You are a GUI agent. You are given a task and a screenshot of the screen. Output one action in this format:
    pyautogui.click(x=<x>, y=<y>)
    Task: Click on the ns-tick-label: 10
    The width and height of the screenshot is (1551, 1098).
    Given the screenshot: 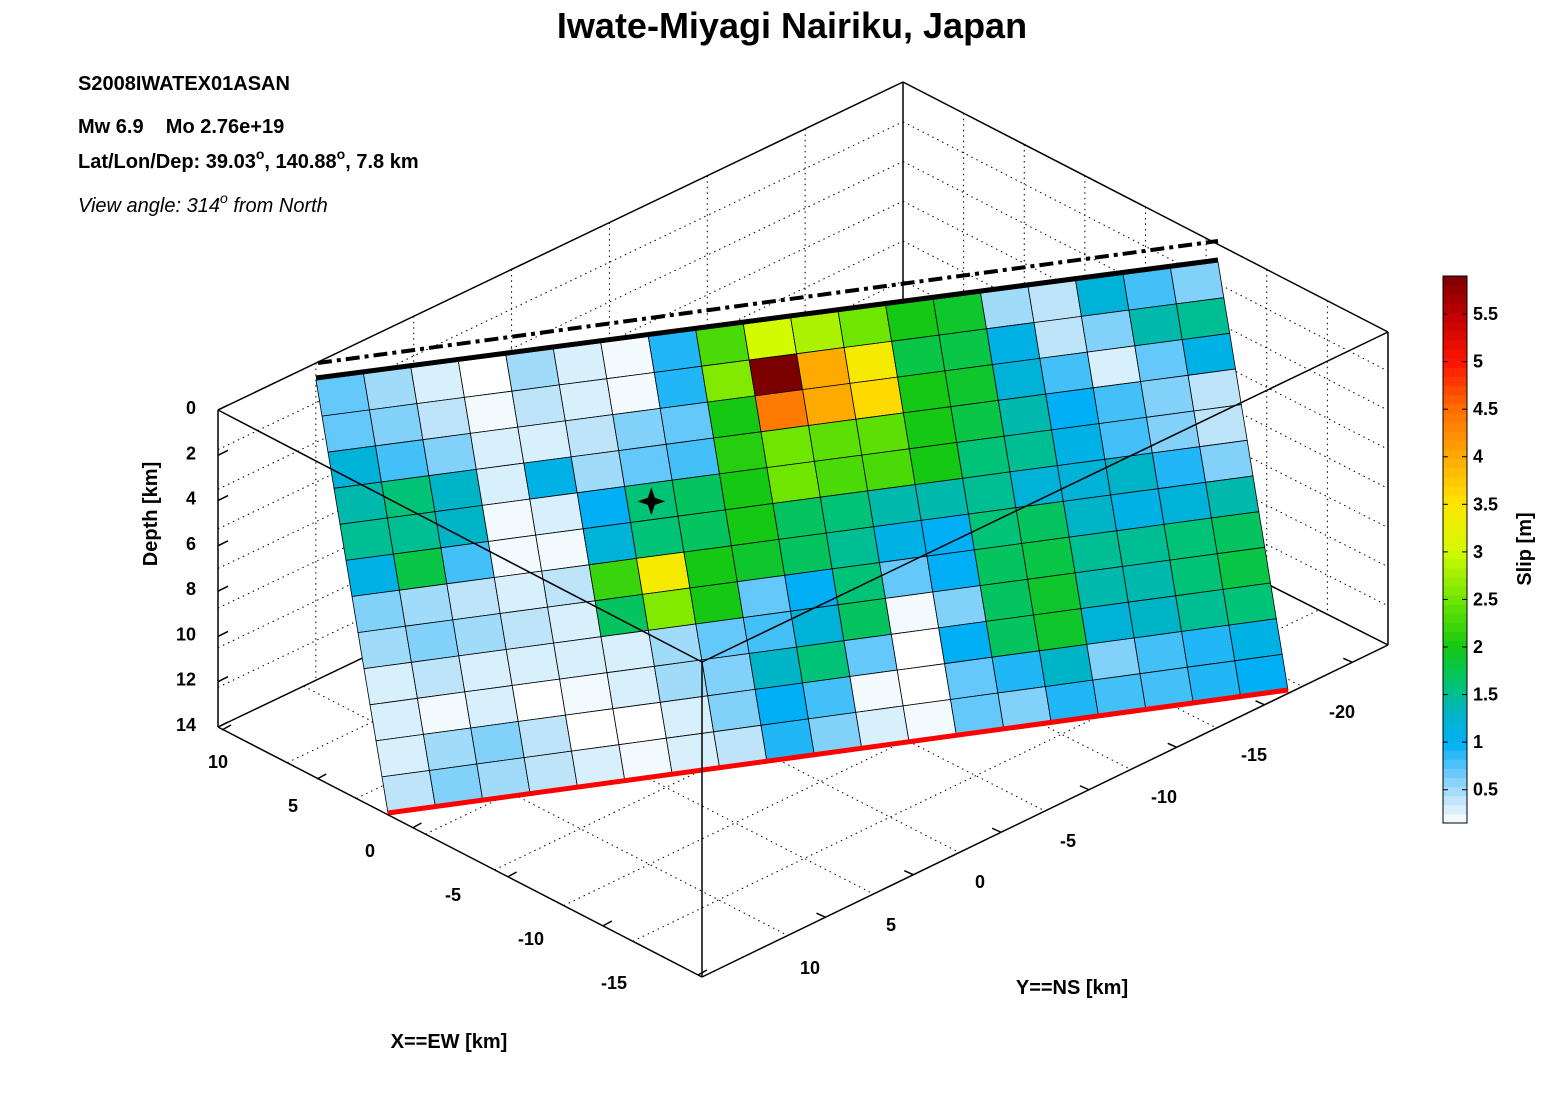 What is the action you would take?
    pyautogui.click(x=810, y=968)
    